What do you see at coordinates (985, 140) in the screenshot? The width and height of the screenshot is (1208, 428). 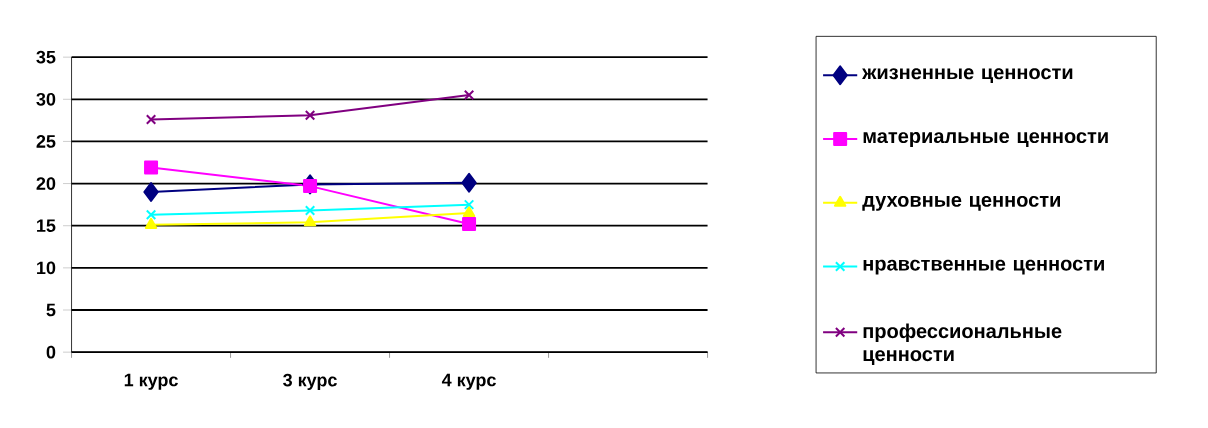 I see `legend-label: материальные ценности` at bounding box center [985, 140].